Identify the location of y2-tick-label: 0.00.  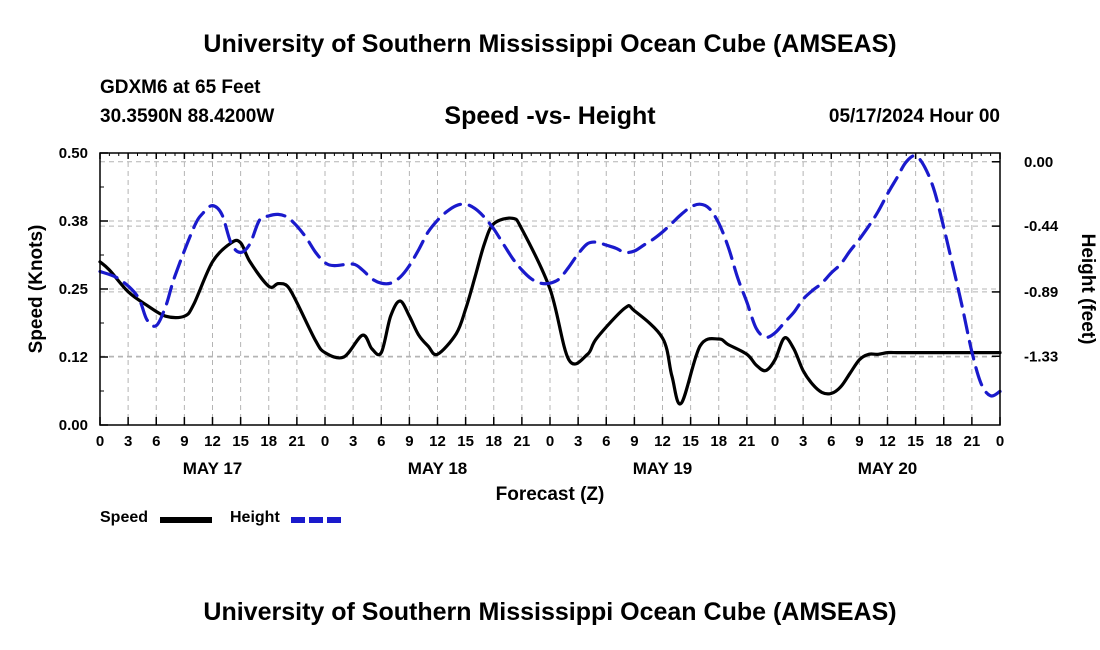
(1038, 162).